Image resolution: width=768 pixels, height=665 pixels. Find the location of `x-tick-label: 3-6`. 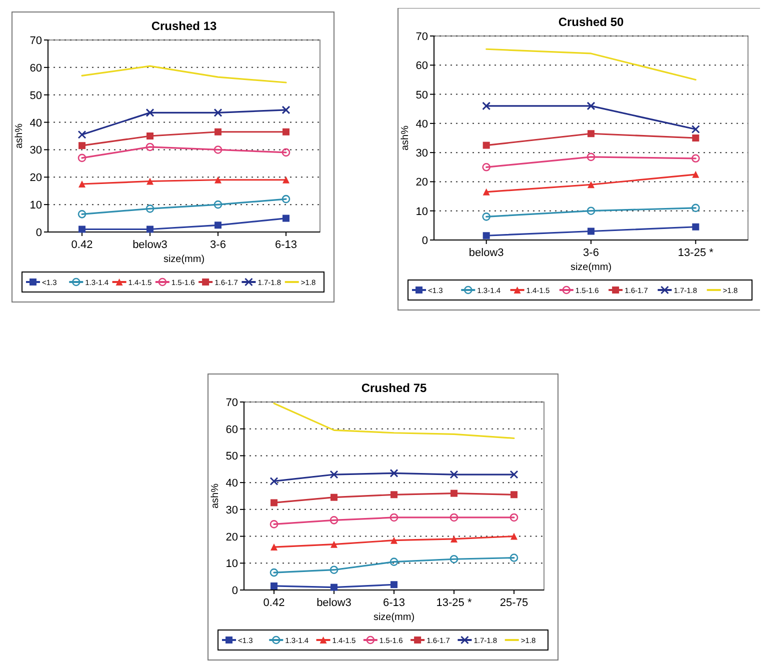

x-tick-label: 3-6 is located at coordinates (591, 253).